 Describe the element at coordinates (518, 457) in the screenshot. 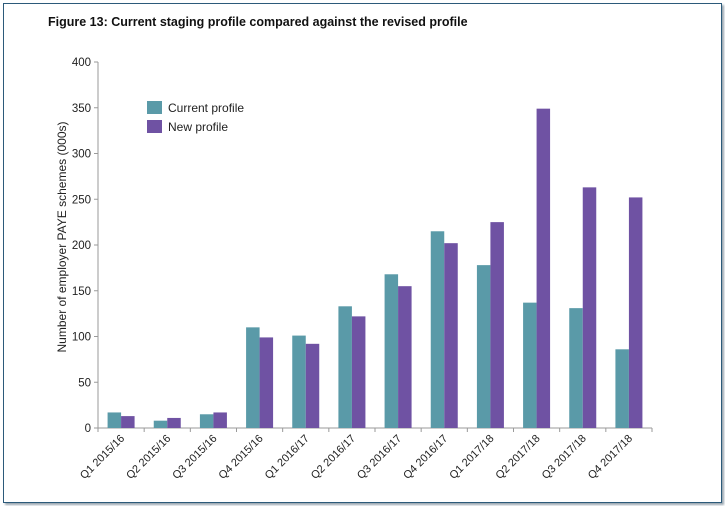

I see `x-tick-label: Q2 2017/18` at that location.